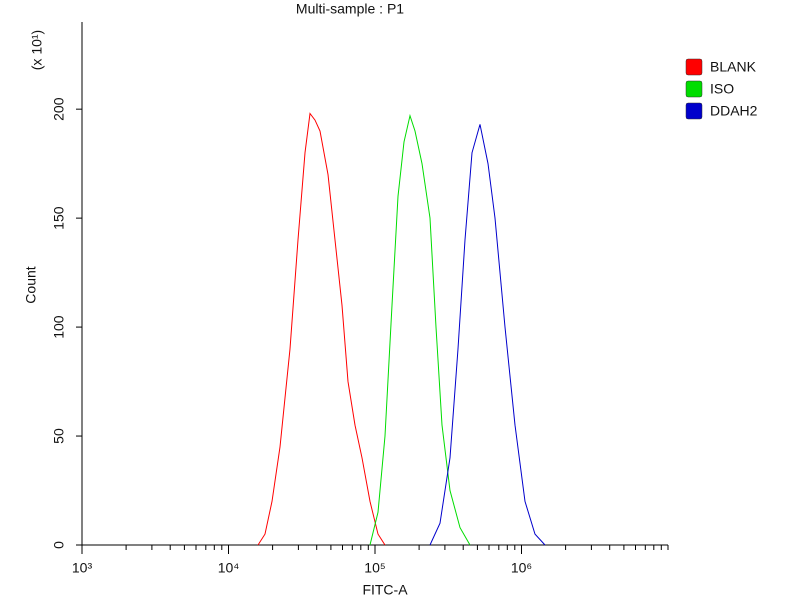 This screenshot has height=600, width=800. I want to click on chart-title: Multi-sample : P1, so click(350, 9).